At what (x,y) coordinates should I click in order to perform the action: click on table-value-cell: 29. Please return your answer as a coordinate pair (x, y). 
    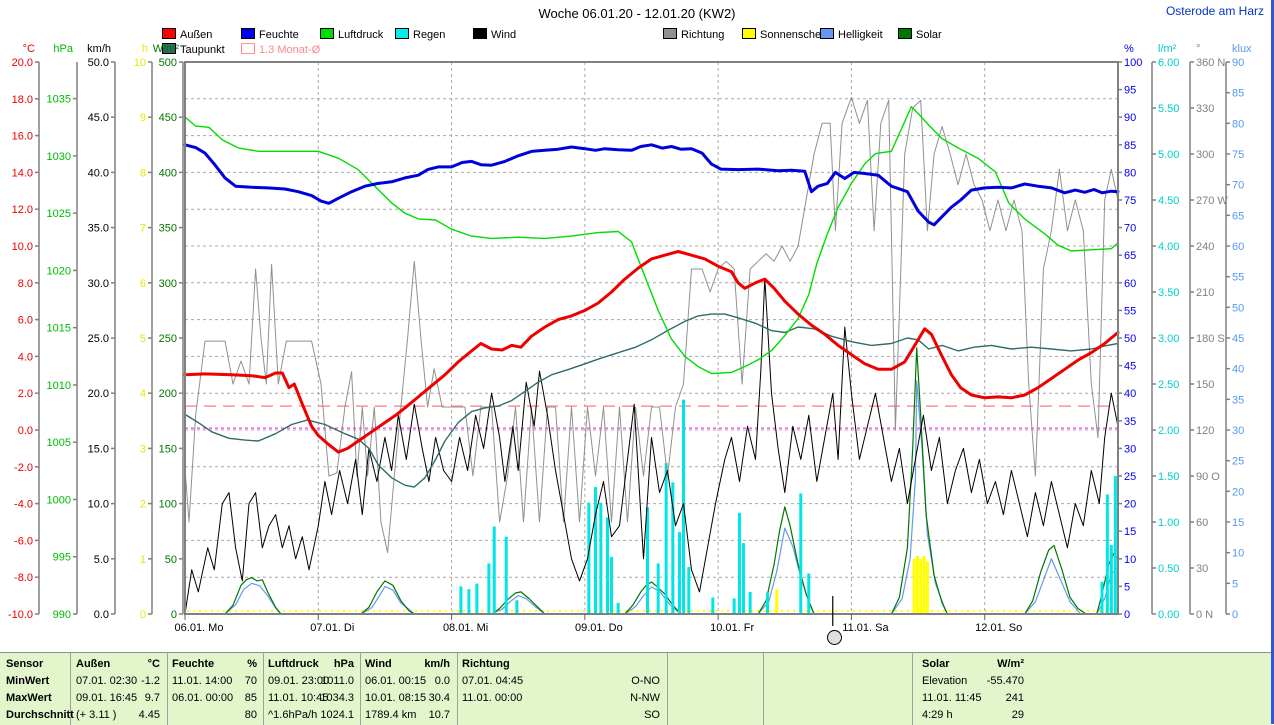
    Looking at the image, I should click on (1017, 715).